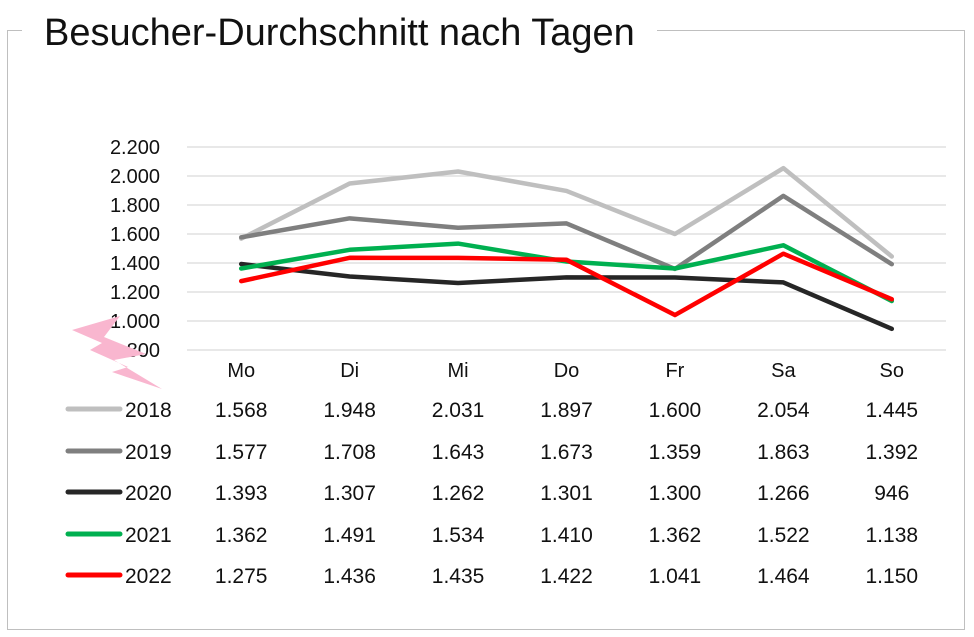 The height and width of the screenshot is (637, 974). What do you see at coordinates (339, 33) in the screenshot?
I see `chart-title: Besucher-Durchschnitt nach Tagen` at bounding box center [339, 33].